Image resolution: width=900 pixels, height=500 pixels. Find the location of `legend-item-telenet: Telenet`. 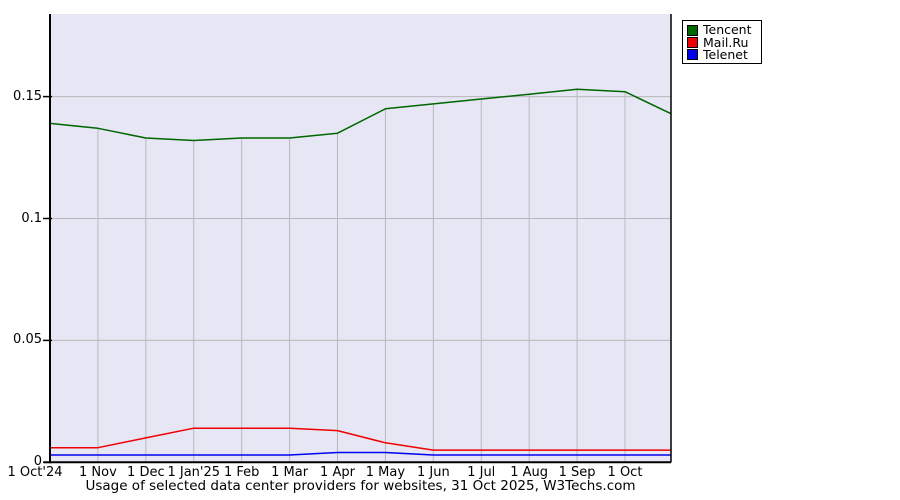

legend-item-telenet: Telenet is located at coordinates (722, 54).